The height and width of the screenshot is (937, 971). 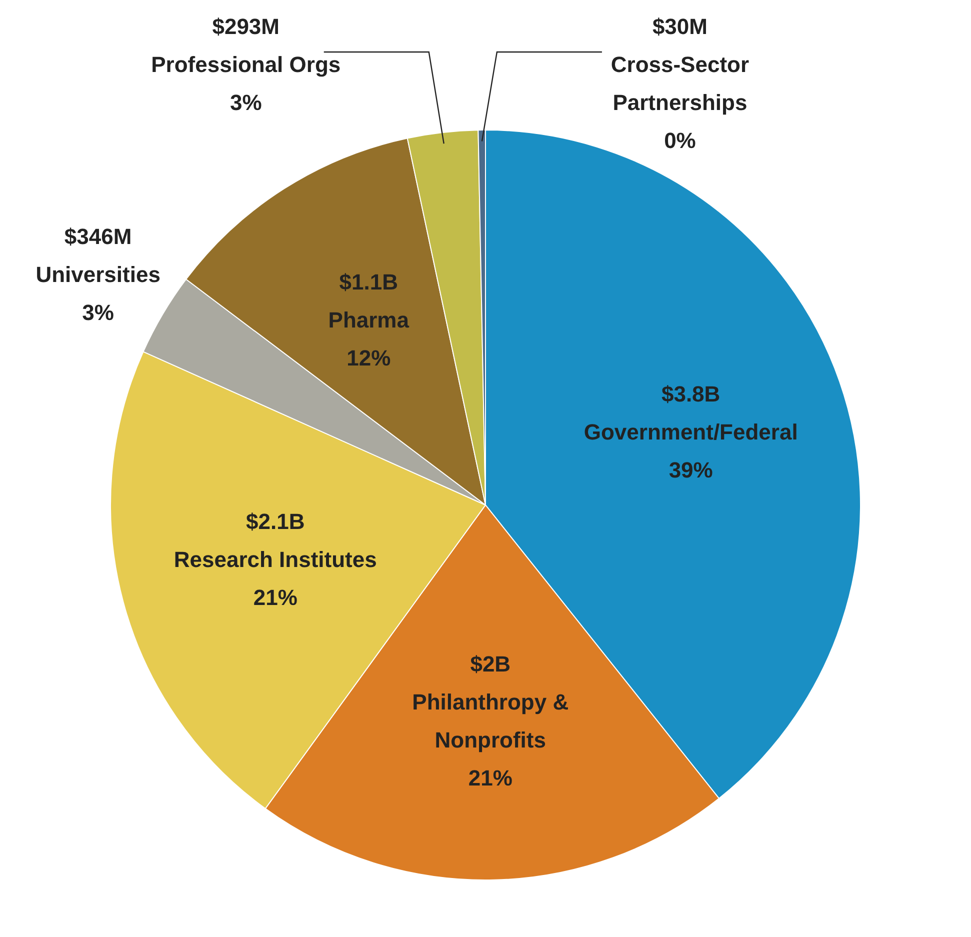 What do you see at coordinates (680, 27) in the screenshot?
I see `data-label: $30M` at bounding box center [680, 27].